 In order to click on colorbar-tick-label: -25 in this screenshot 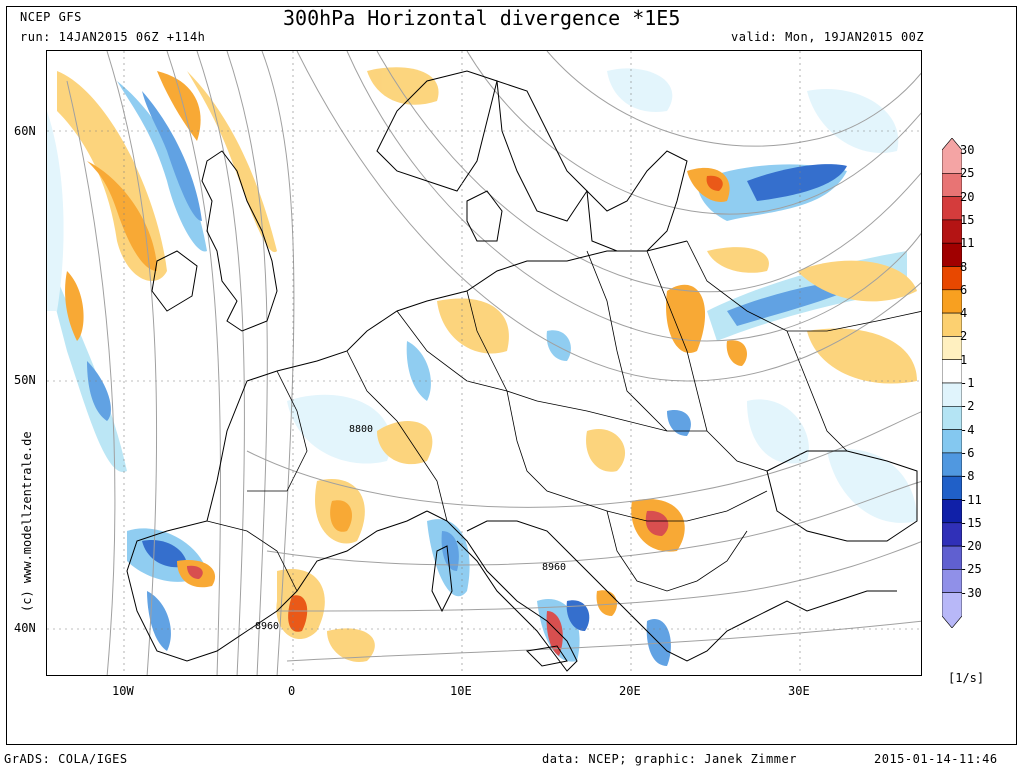, I will do `click(971, 569)`.